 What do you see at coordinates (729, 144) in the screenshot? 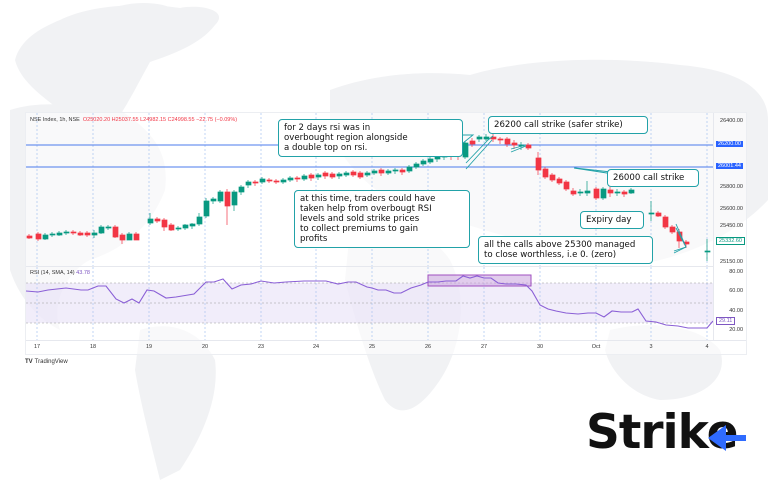
I see `price-tag-26200: 26200.00` at bounding box center [729, 144].